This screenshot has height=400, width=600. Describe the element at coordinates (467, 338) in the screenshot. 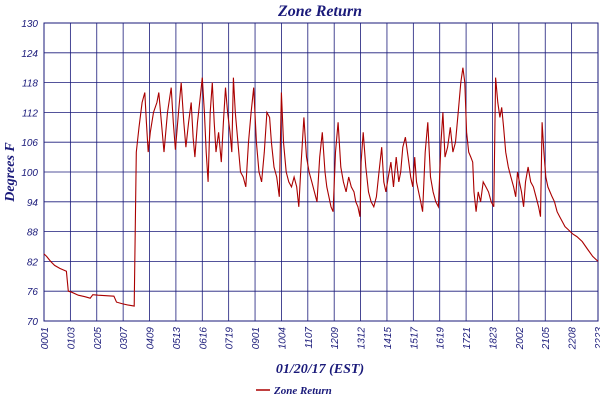

I see `x-tick-label: 1721` at that location.